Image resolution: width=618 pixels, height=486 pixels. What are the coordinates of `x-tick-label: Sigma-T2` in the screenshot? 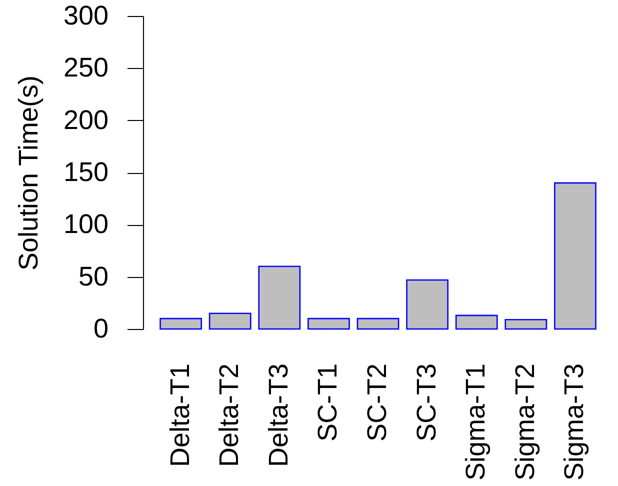 It's located at (525, 422).